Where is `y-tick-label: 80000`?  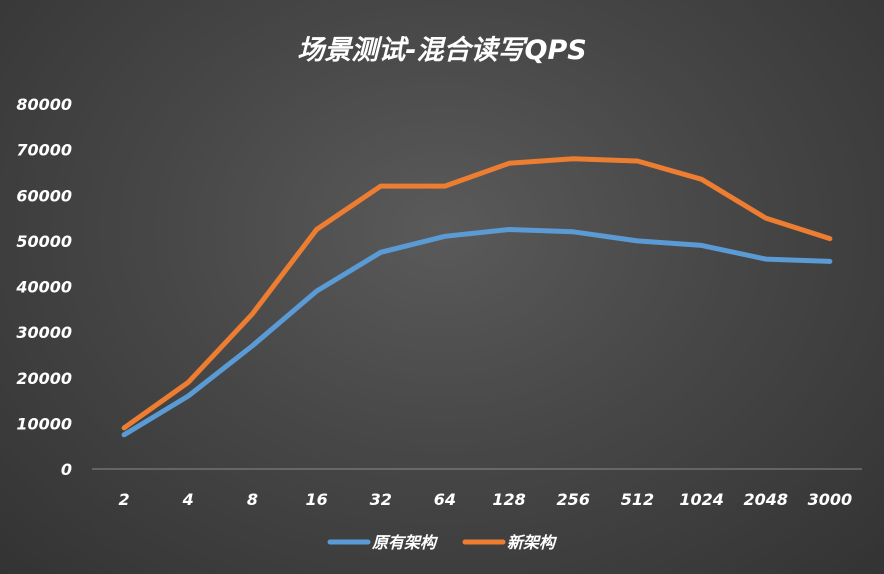 y-tick-label: 80000 is located at coordinates (44, 104).